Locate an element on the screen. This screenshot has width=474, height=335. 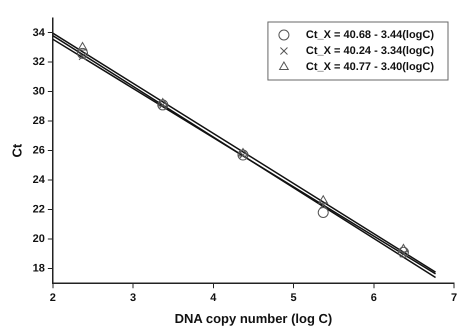
y-tick-label: 20 is located at coordinates (38, 239).